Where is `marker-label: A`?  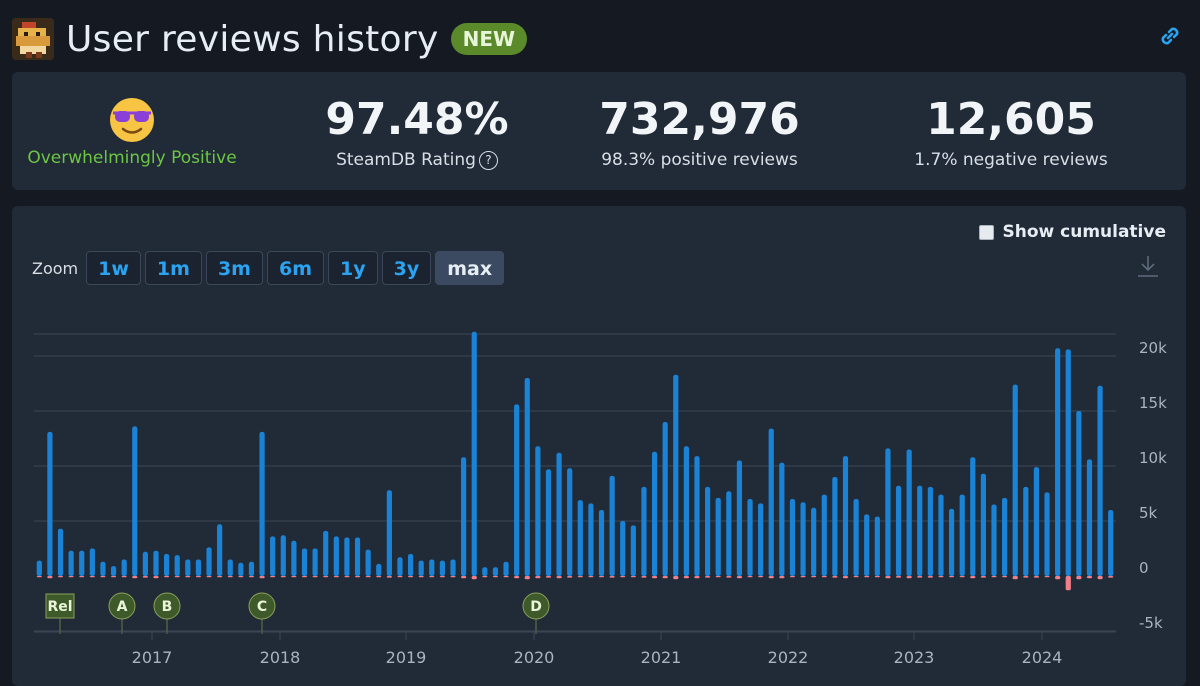
marker-label: A is located at coordinates (122, 607).